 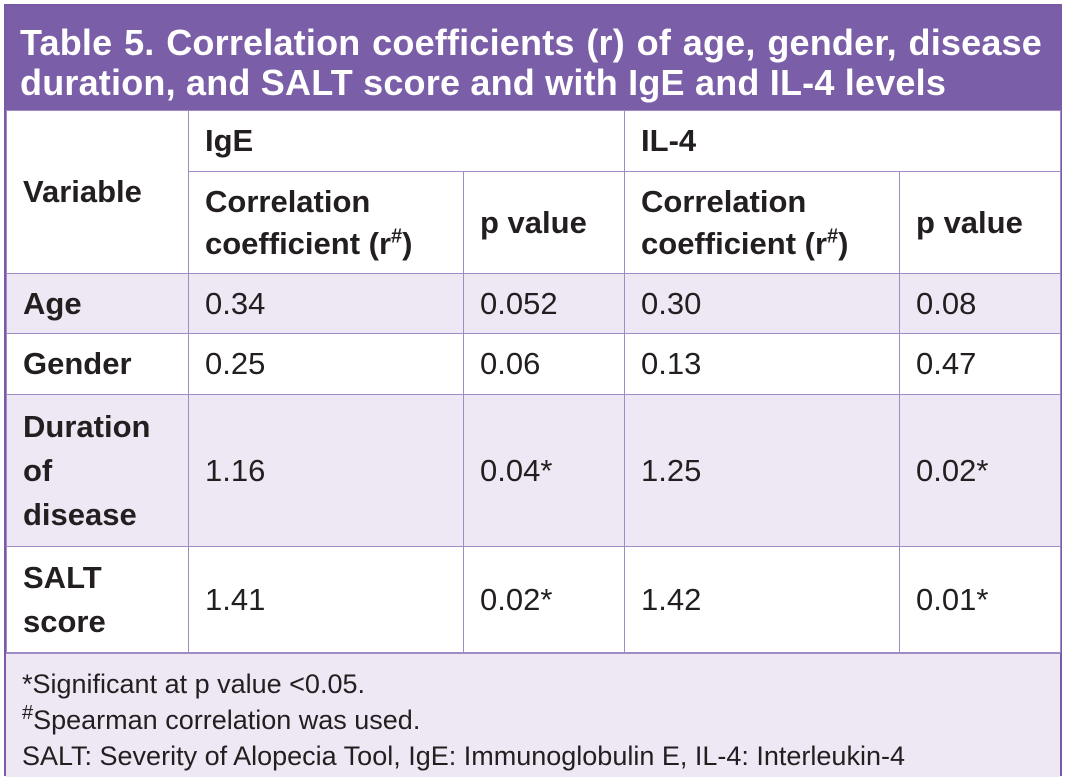 I want to click on header-ige-corr-text: Correlation coefficient (r, so click(x=298, y=222).